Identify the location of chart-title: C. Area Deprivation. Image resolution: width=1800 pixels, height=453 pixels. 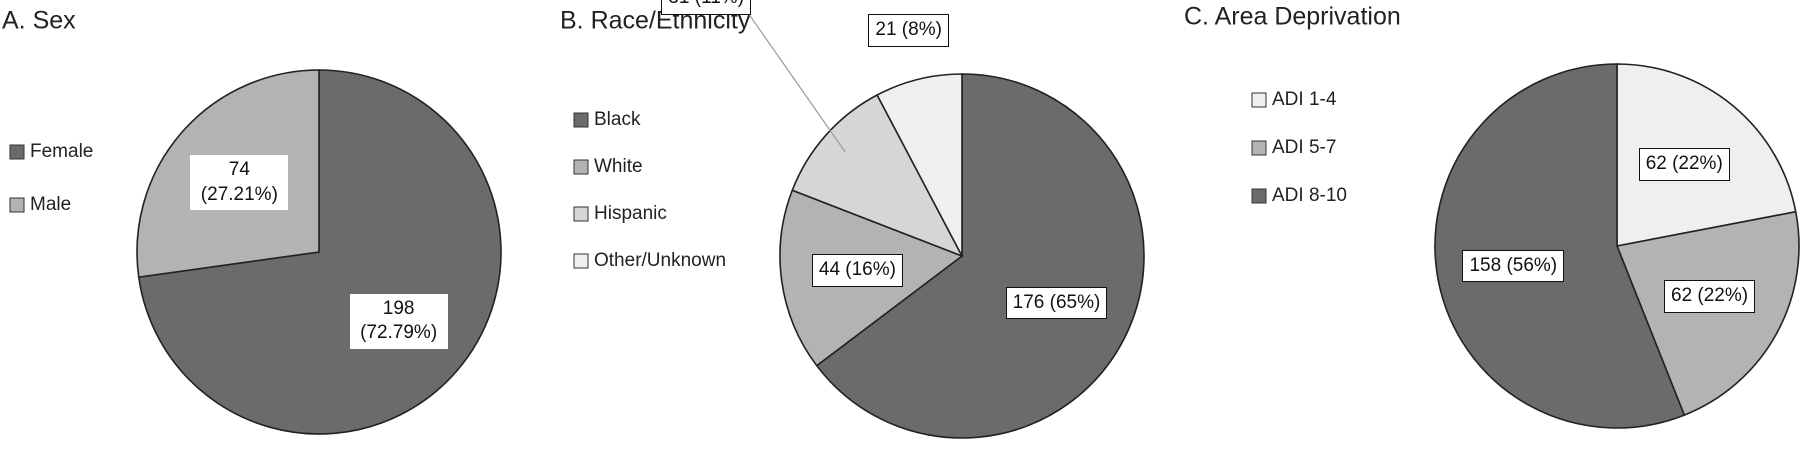
(1292, 17).